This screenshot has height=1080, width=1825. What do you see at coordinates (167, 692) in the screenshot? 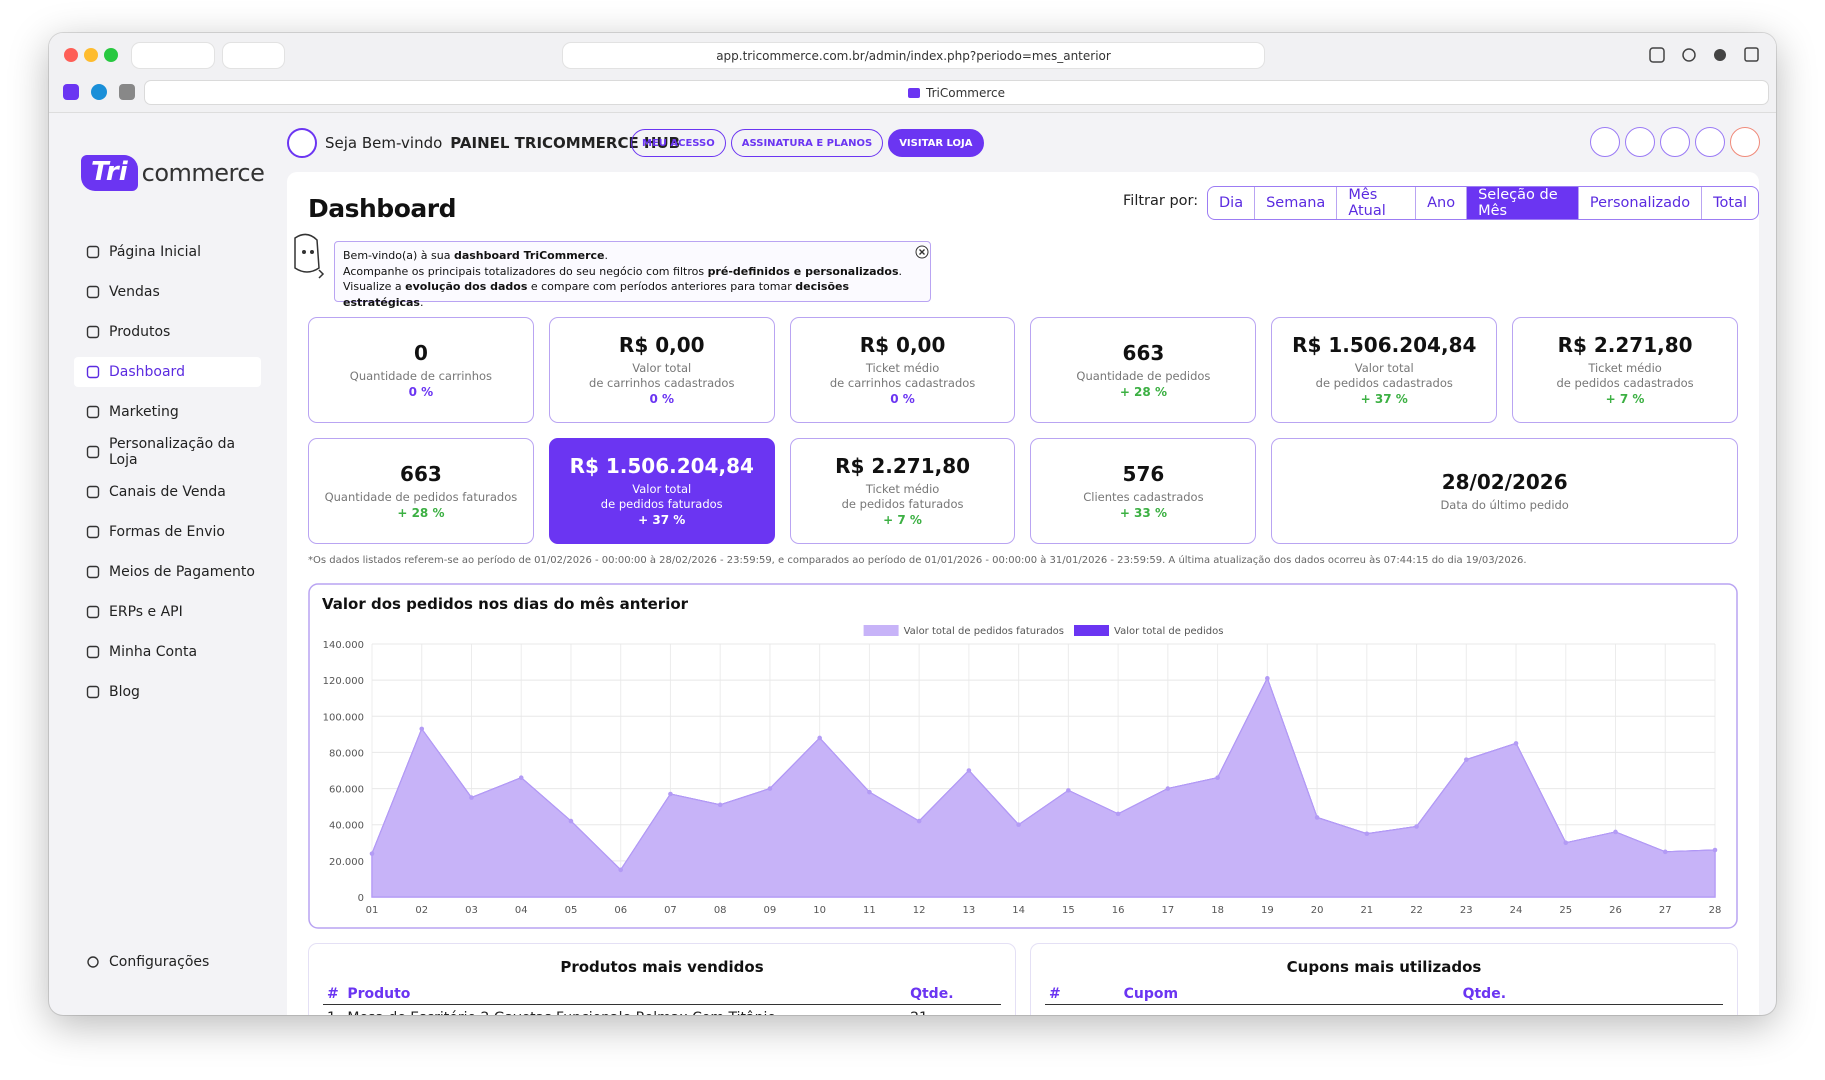
I see `menu-item: Blog` at bounding box center [167, 692].